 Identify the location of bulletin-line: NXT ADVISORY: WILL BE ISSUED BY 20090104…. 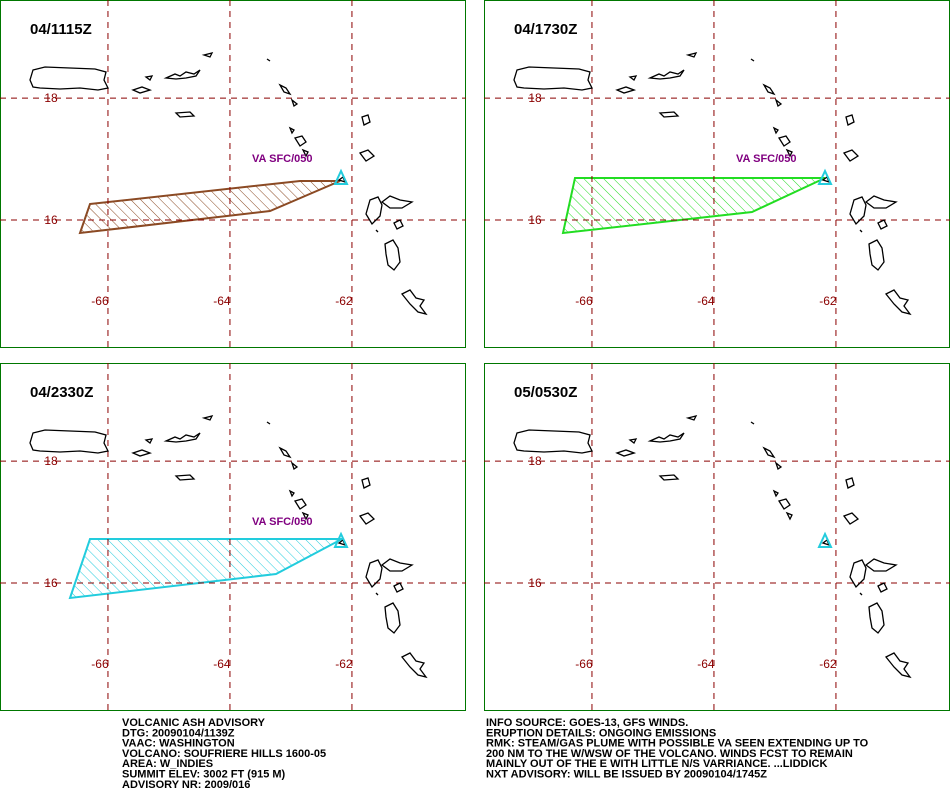
(626, 775).